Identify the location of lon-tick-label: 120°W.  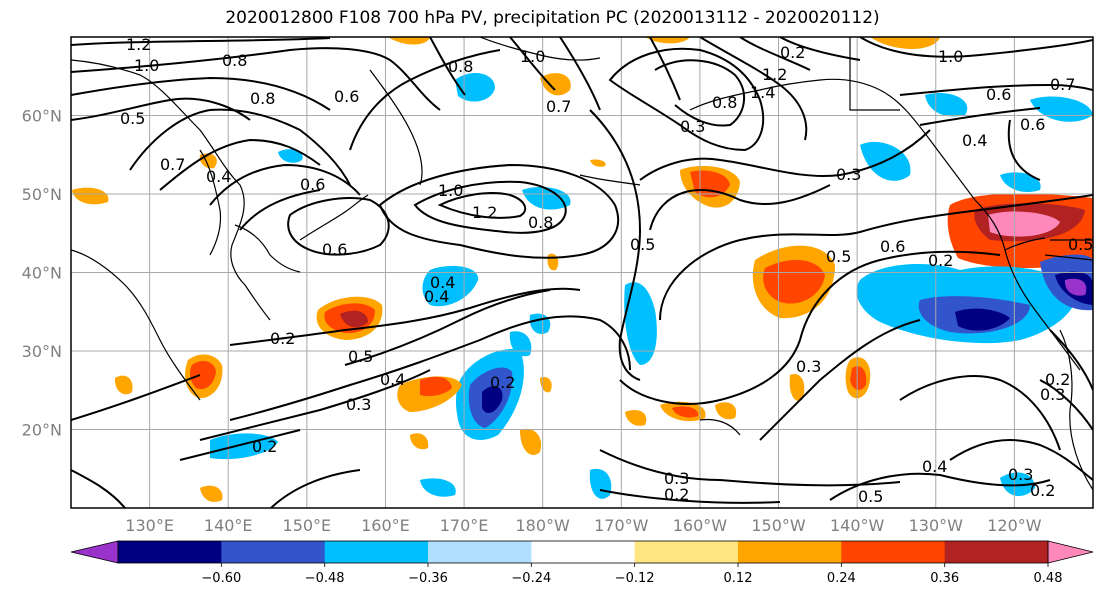
(1014, 525).